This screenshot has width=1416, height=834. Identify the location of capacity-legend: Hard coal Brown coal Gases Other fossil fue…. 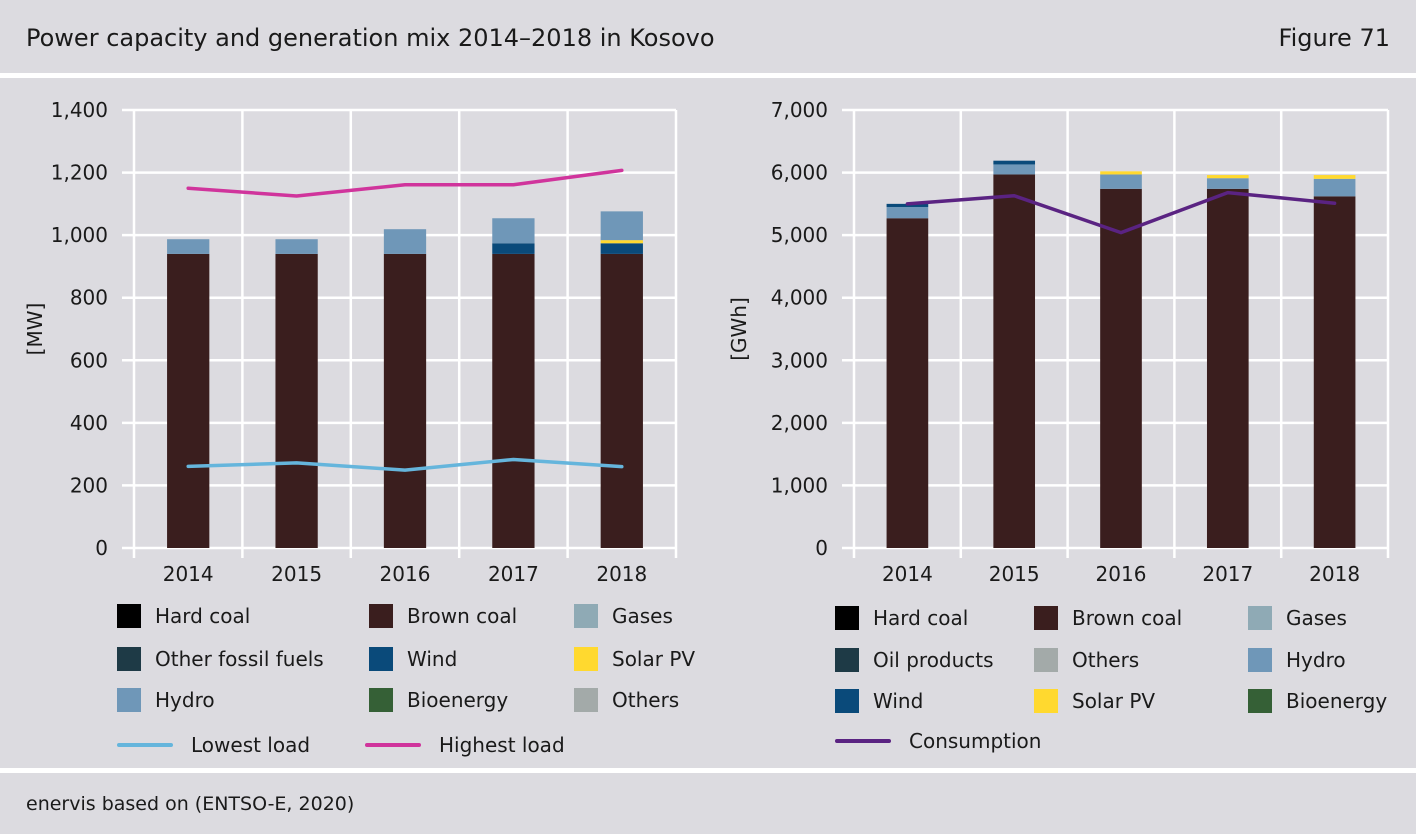
(354, 685).